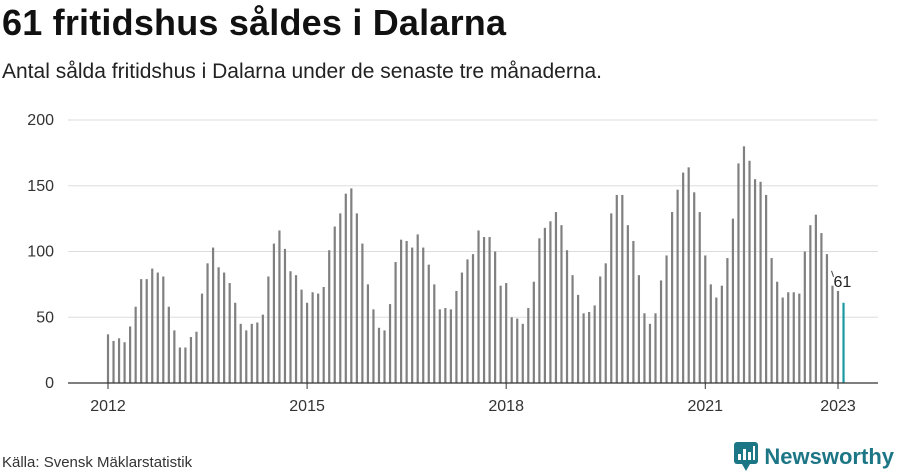 The image size is (900, 474). I want to click on brand-name: Newsworthy, so click(829, 456).